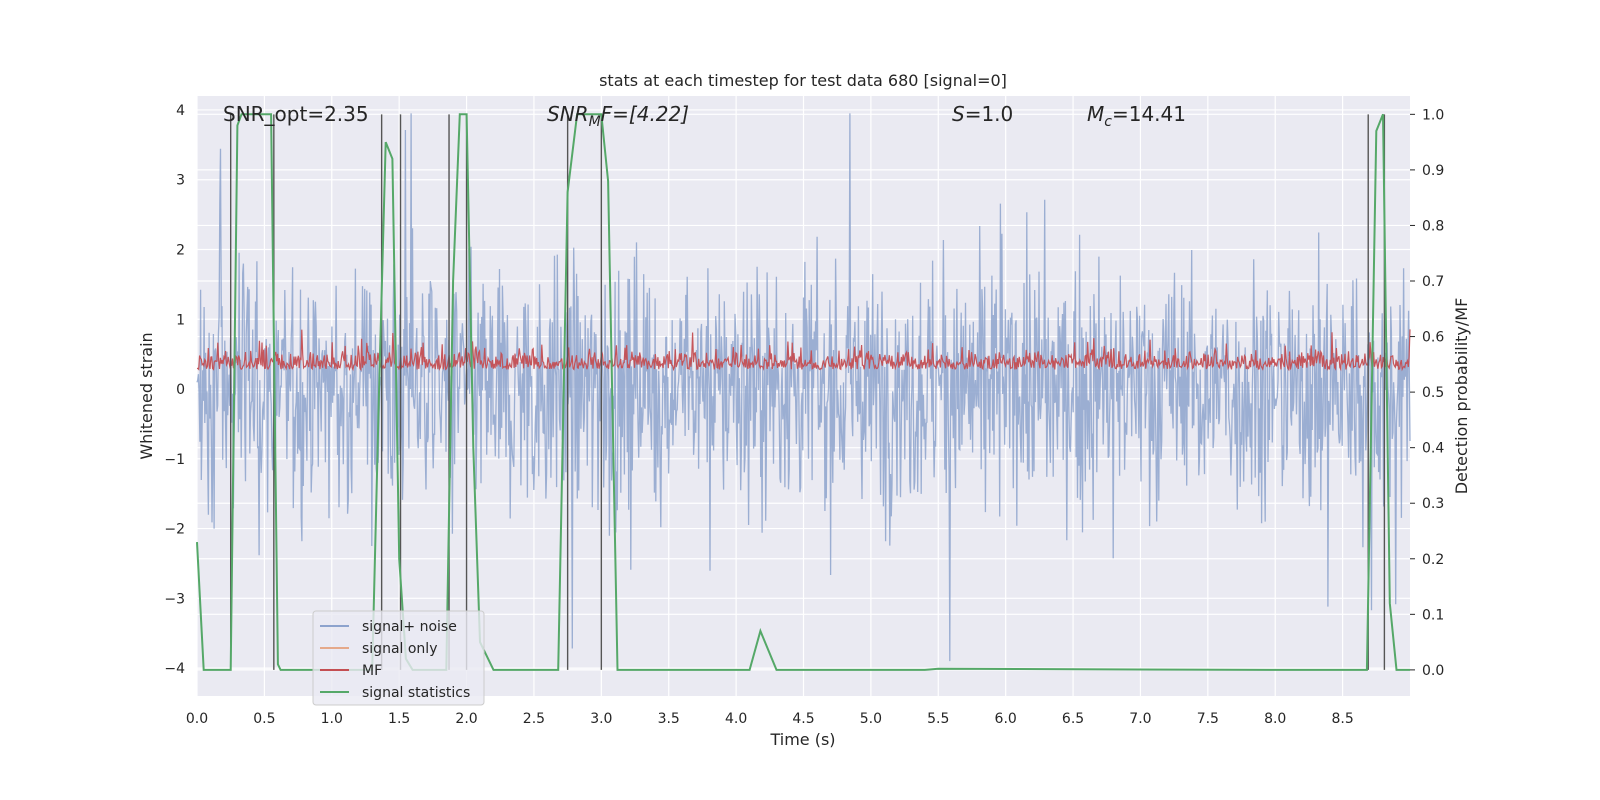 The image size is (1600, 800). Describe the element at coordinates (645, 114) in the screenshot. I see `annotation-snr-mf-rest: F=[4.22]` at that location.